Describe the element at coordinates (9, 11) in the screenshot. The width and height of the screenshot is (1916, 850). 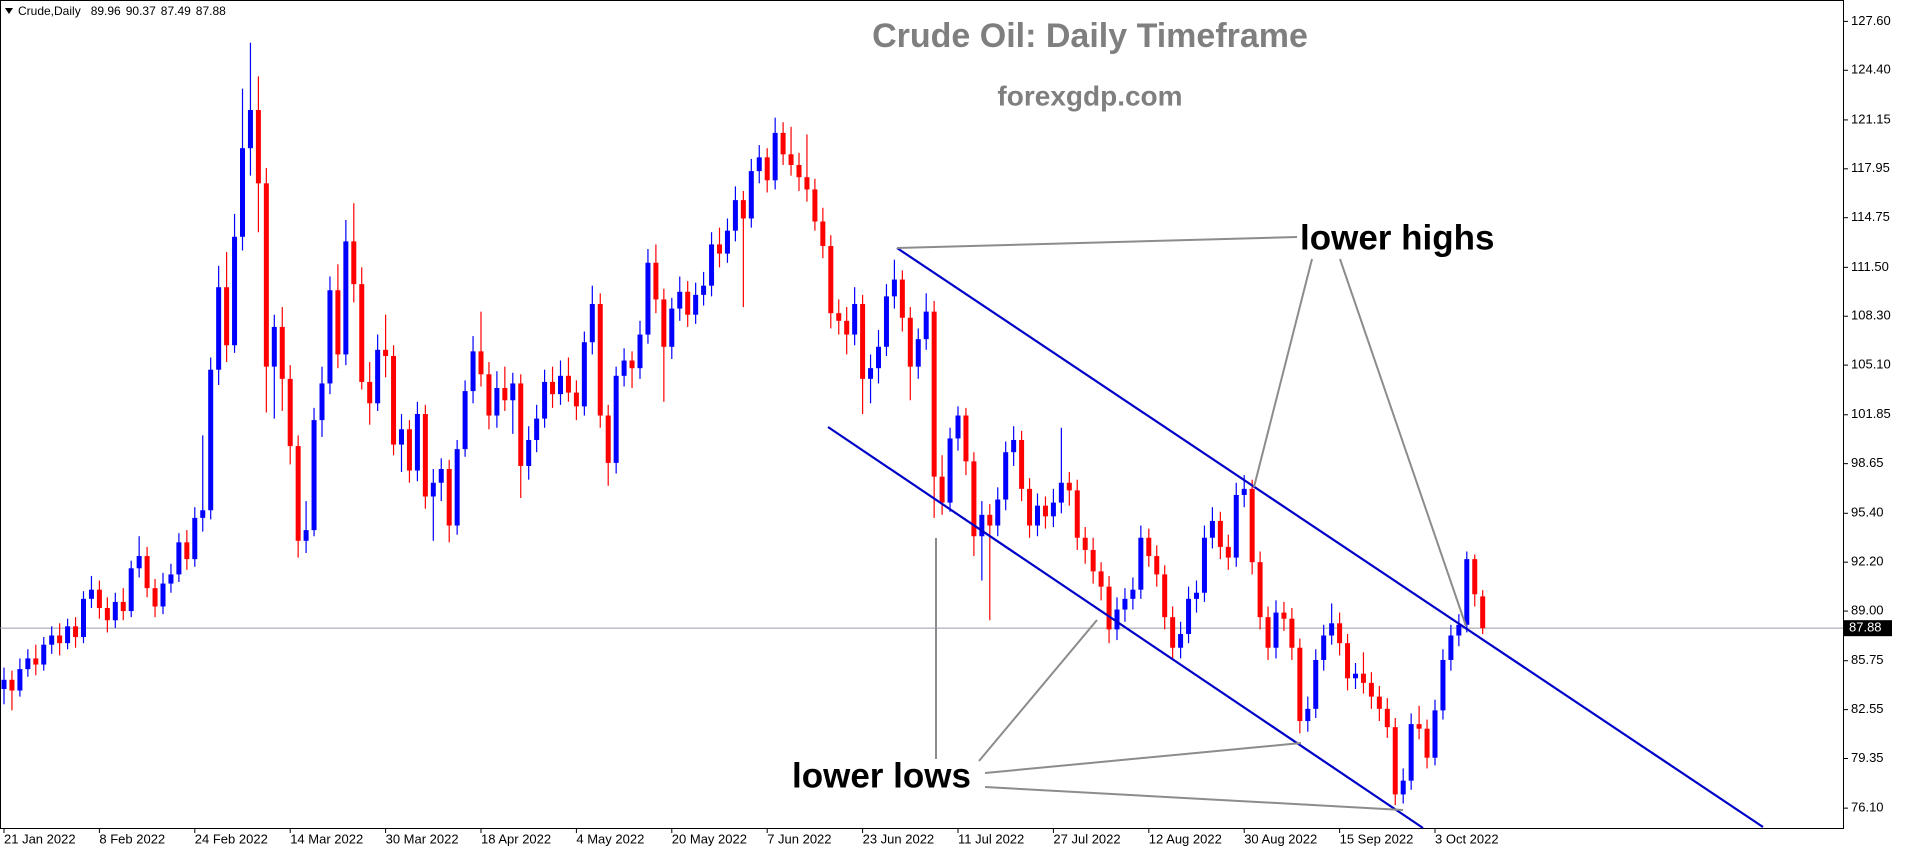
I see `menu-arrow` at that location.